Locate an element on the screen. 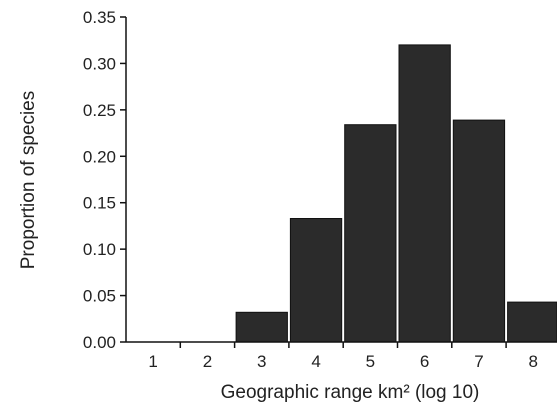 The height and width of the screenshot is (413, 557). x-tick-label-4: 4 is located at coordinates (315, 361).